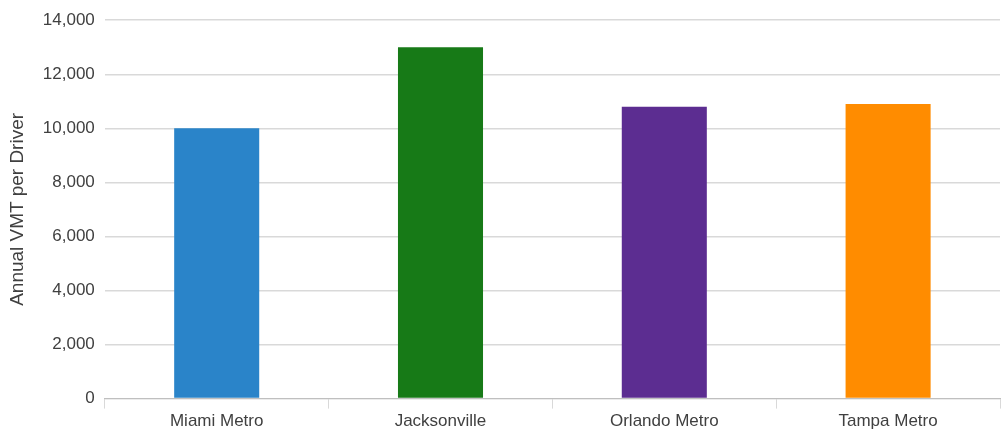 Image resolution: width=1005 pixels, height=437 pixels. Describe the element at coordinates (90, 398) in the screenshot. I see `y-tick-label: 0` at that location.